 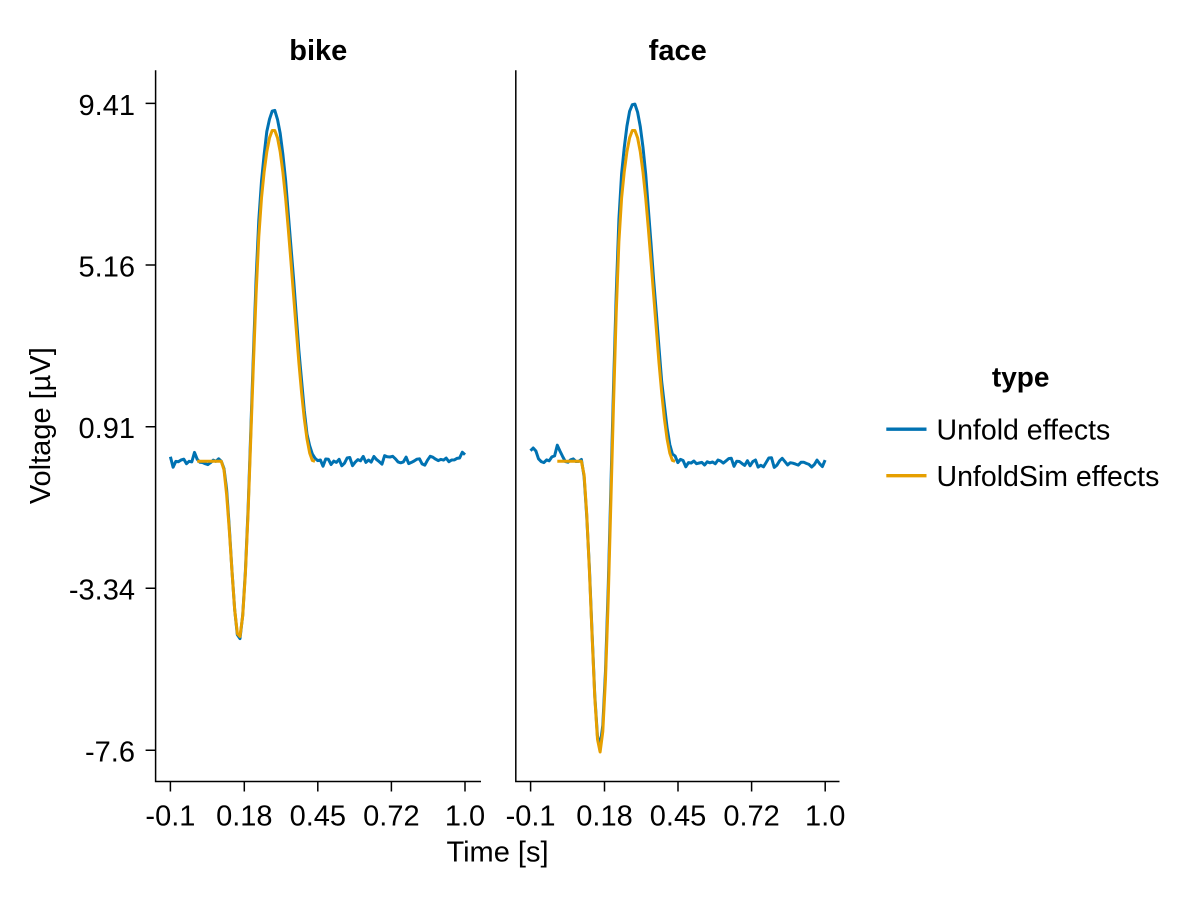 What do you see at coordinates (110, 753) in the screenshot?
I see `svg-text: -7.6` at bounding box center [110, 753].